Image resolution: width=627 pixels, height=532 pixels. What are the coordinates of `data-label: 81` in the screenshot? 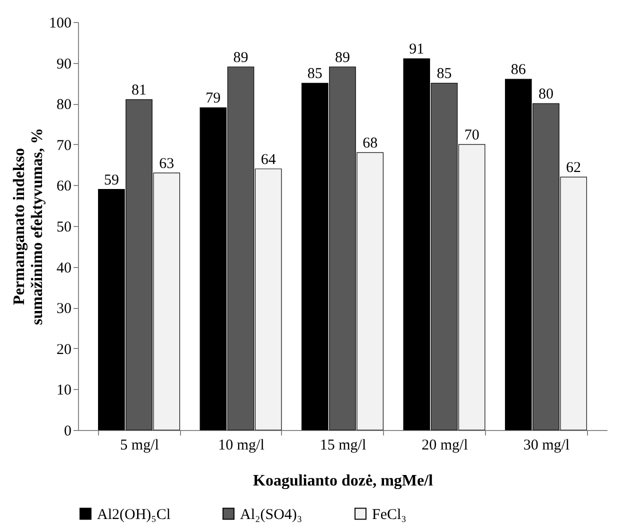 It's located at (139, 90).